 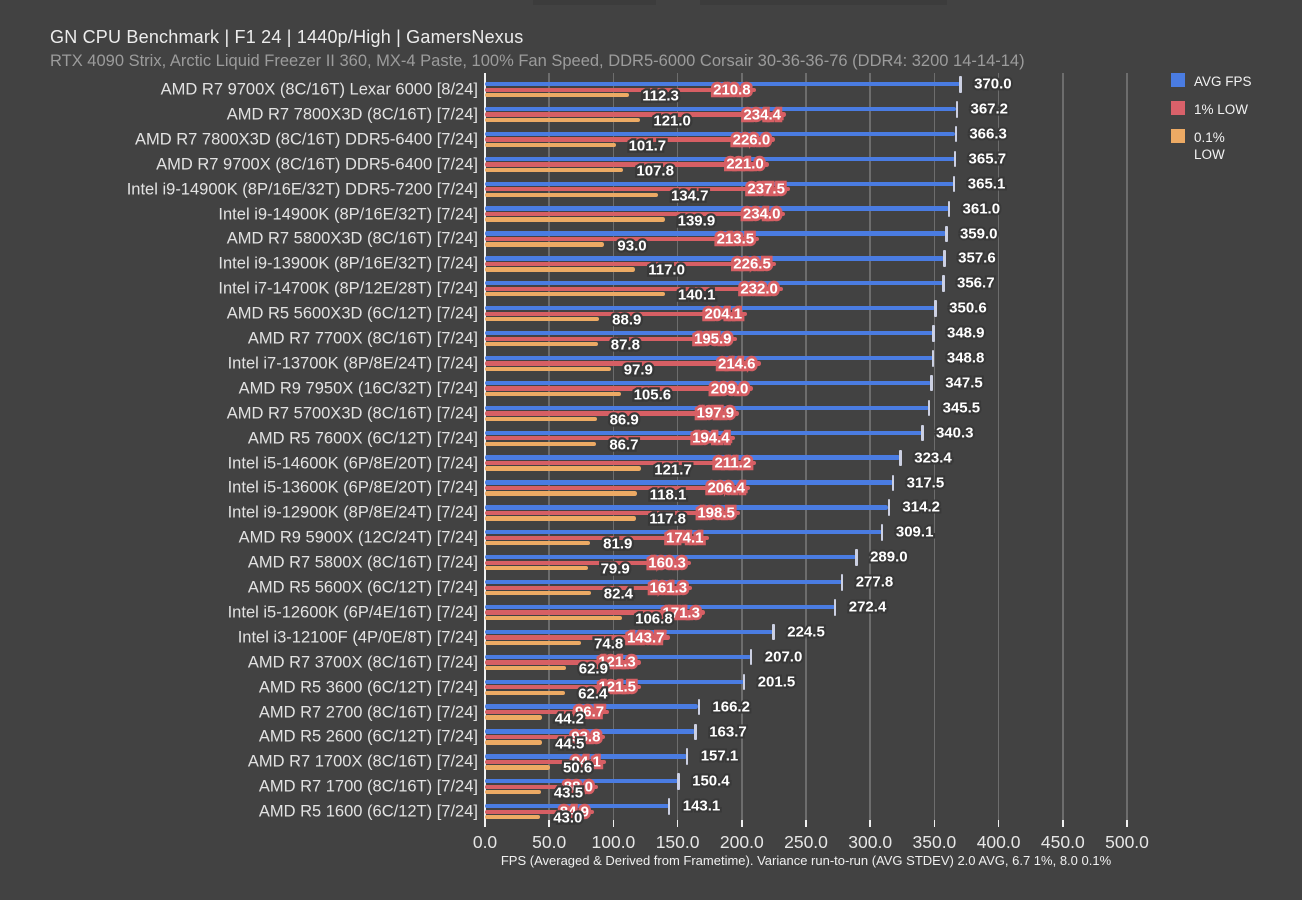 What do you see at coordinates (677, 842) in the screenshot?
I see `x-axis-tick-label: 150.0` at bounding box center [677, 842].